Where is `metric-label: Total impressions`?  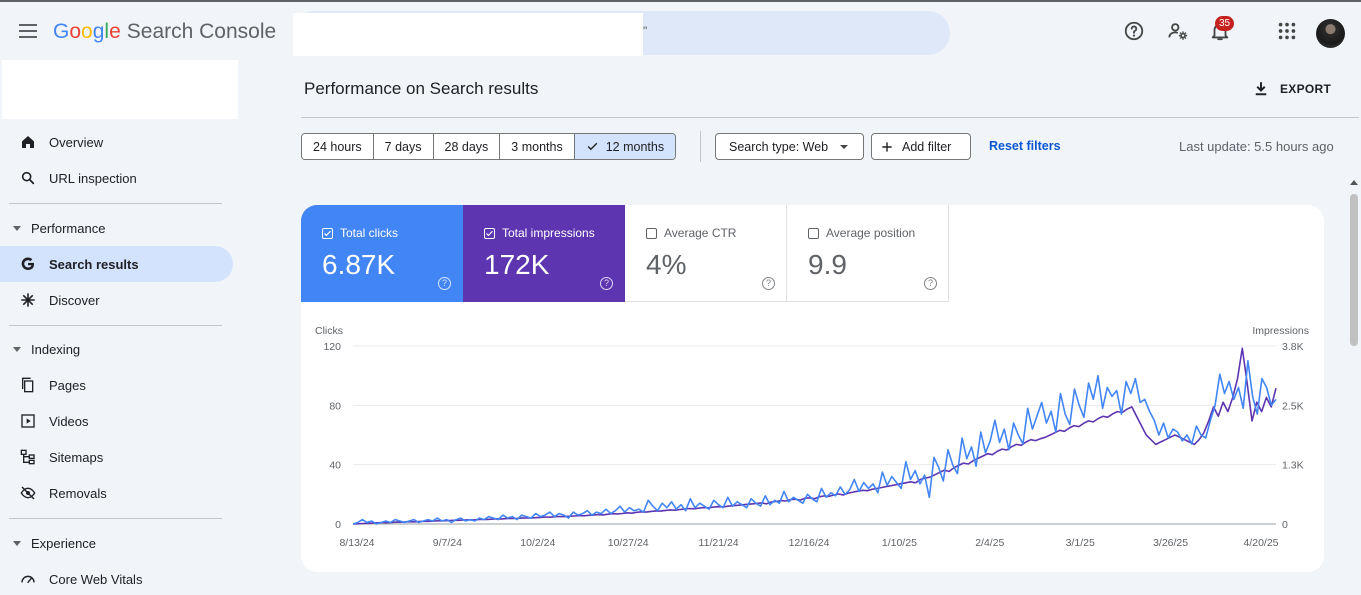
metric-label: Total impressions is located at coordinates (548, 233).